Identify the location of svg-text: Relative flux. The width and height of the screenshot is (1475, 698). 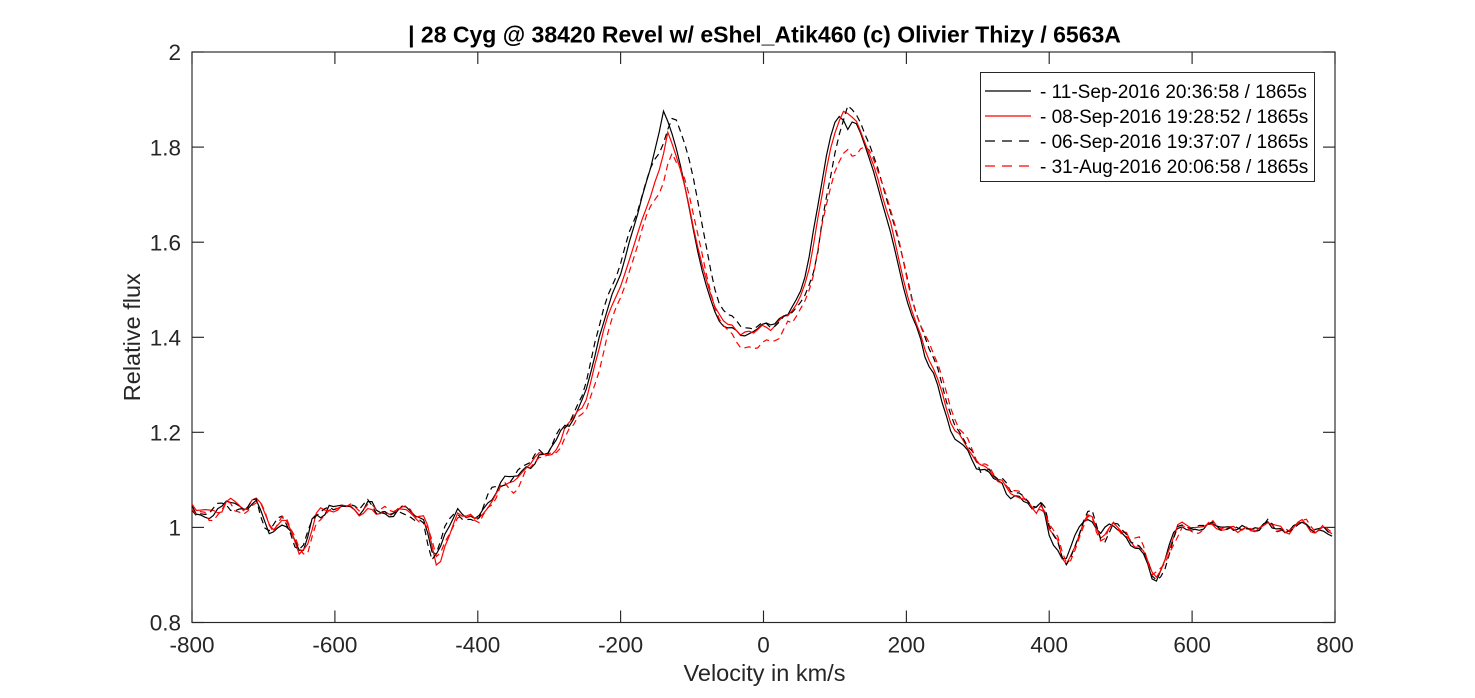
(132, 337).